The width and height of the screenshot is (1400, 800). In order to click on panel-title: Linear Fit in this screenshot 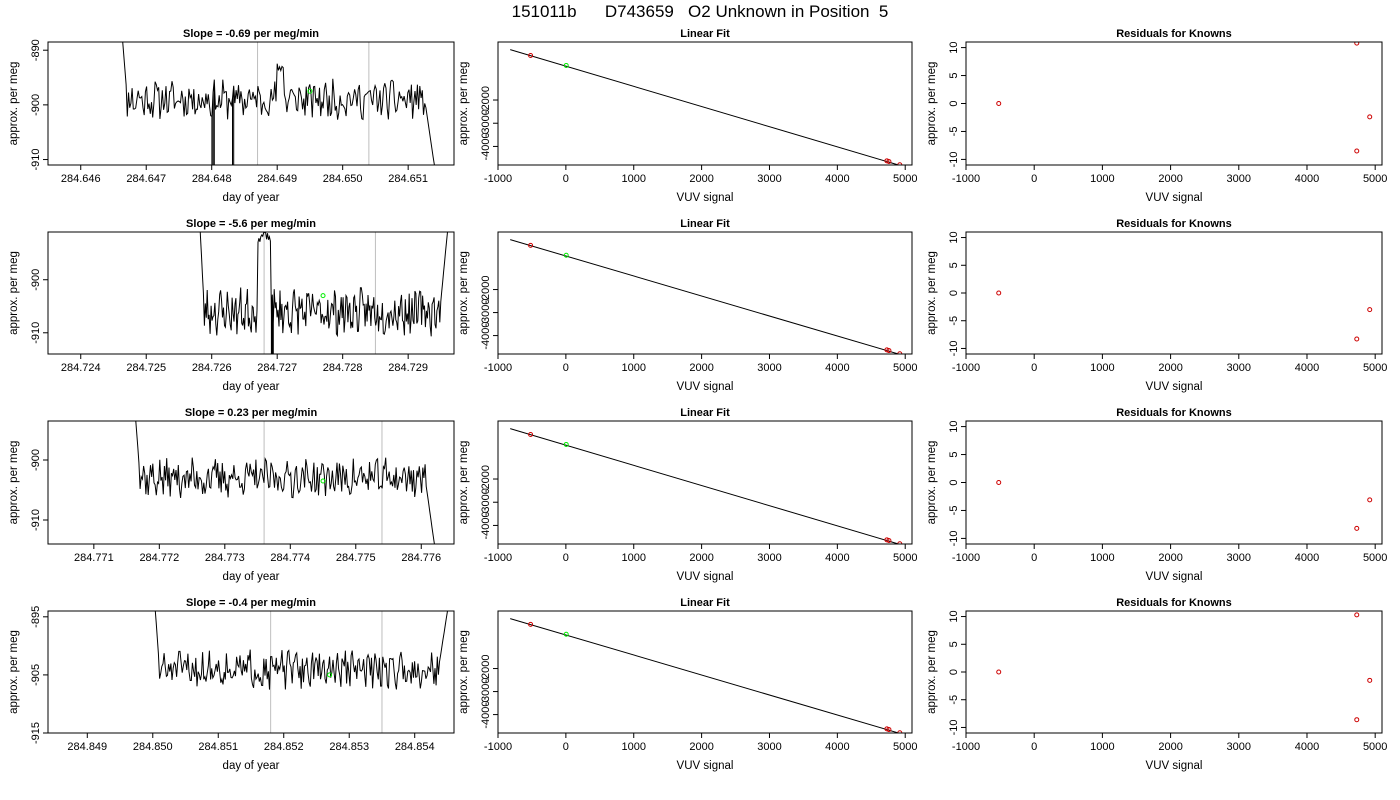, I will do `click(705, 413)`.